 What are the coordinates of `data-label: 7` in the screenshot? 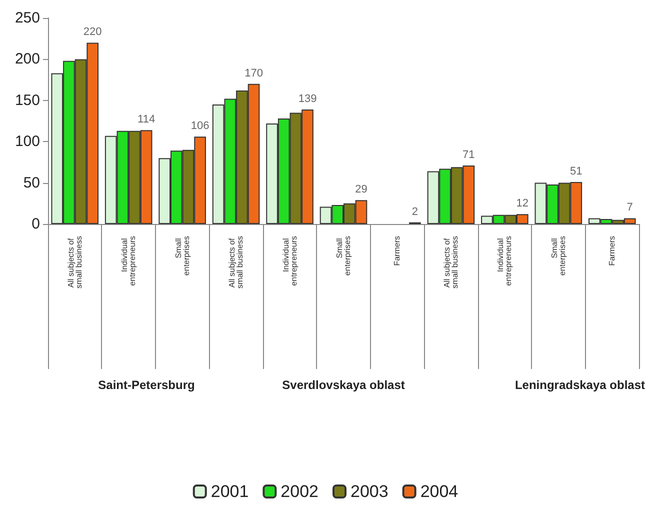 It's located at (629, 208).